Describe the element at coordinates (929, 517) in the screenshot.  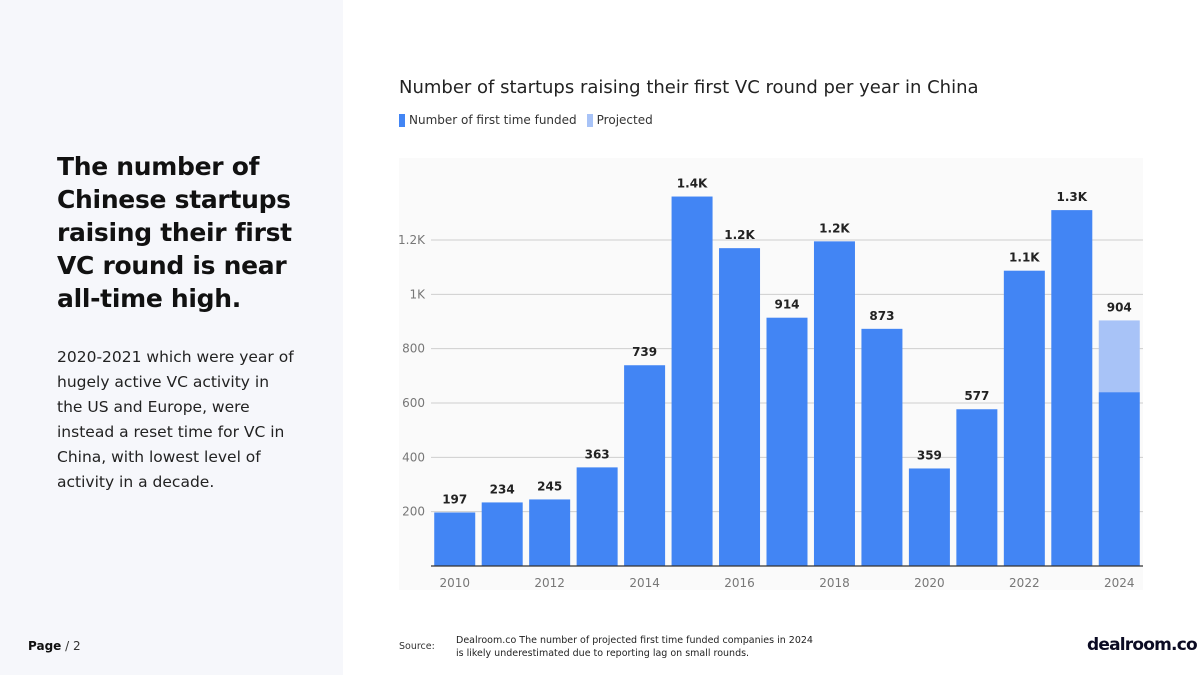
I see `bar-funded-2020` at that location.